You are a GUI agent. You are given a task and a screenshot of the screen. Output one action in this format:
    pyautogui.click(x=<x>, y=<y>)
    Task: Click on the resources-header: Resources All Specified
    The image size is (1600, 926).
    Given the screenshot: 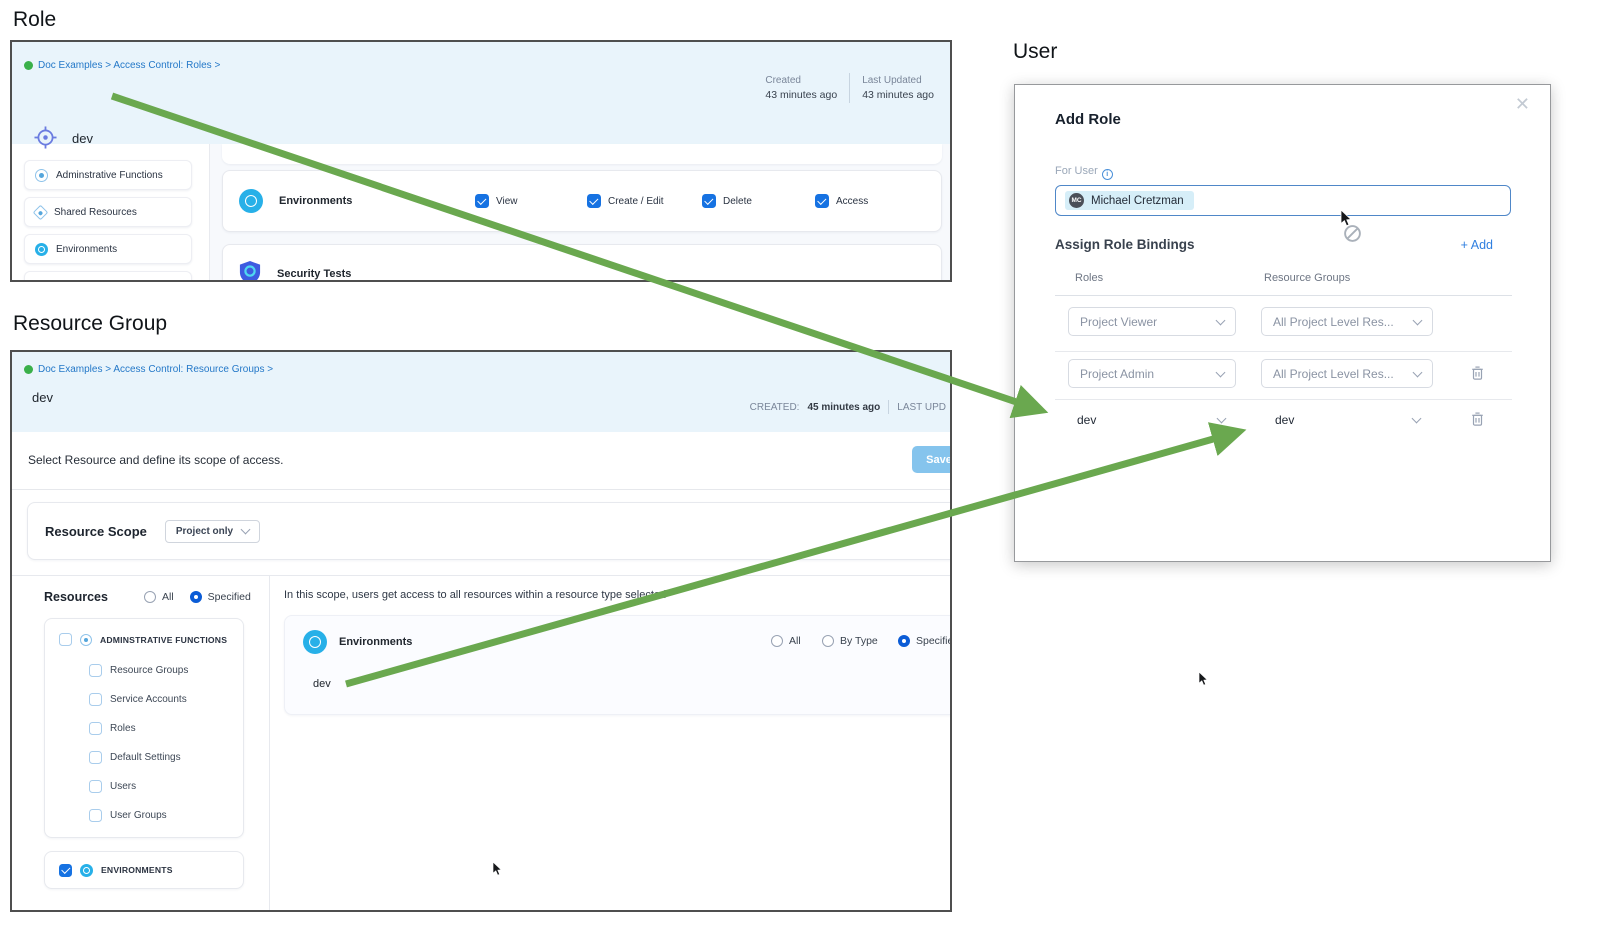 What is the action you would take?
    pyautogui.click(x=147, y=597)
    